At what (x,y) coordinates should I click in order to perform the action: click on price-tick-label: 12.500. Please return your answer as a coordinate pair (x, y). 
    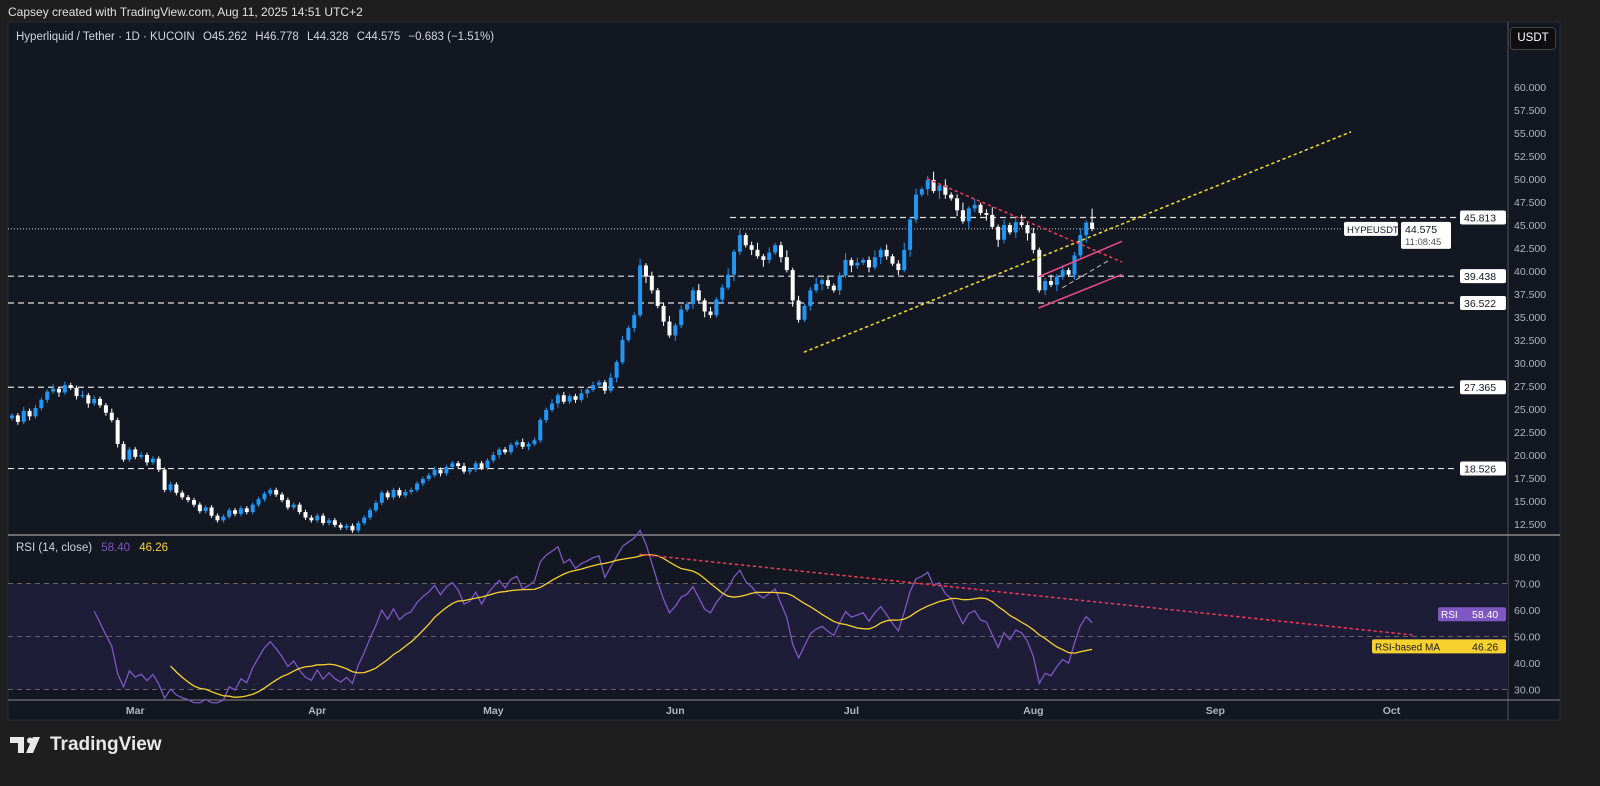
    Looking at the image, I should click on (1530, 525).